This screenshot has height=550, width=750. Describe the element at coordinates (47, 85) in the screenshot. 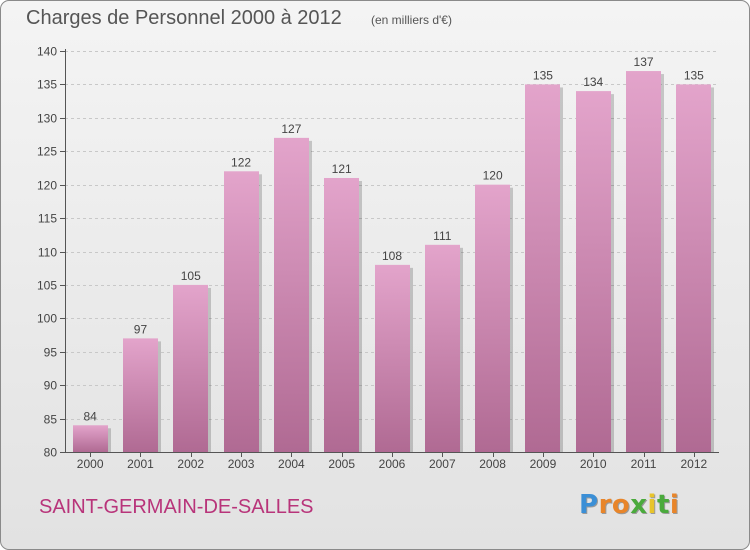

I see `y-tick-label: 135` at that location.